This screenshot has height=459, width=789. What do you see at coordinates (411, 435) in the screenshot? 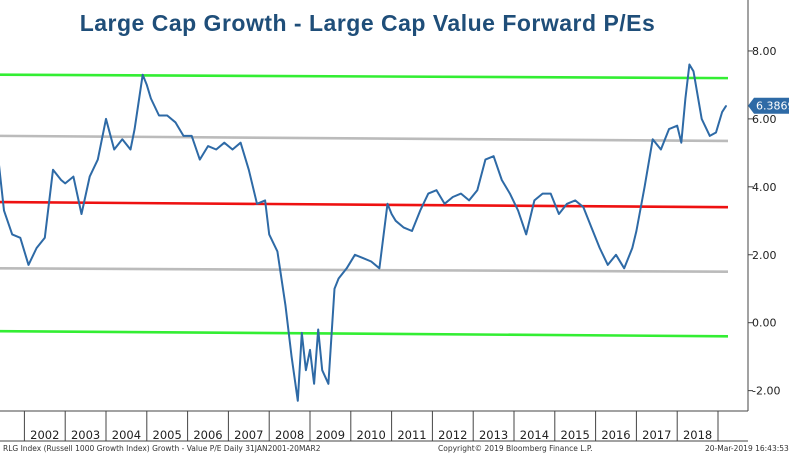
I see `x-tick-label: 2011` at bounding box center [411, 435].